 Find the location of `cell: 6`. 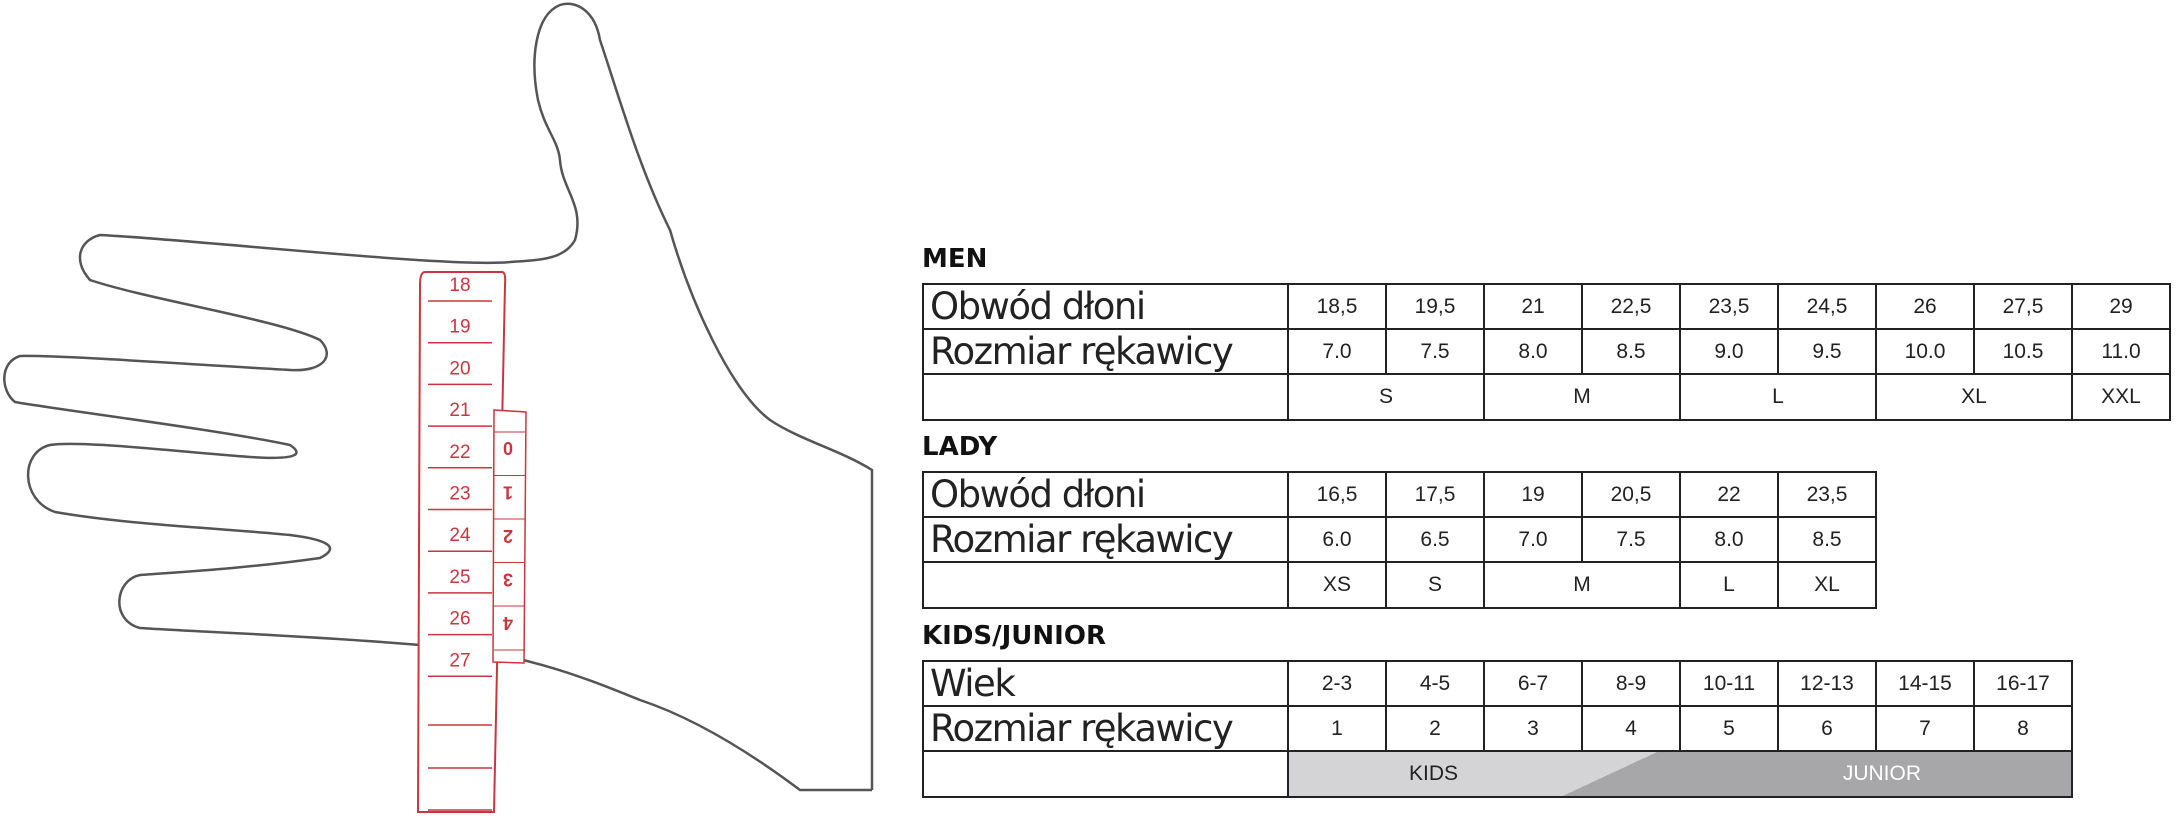

cell: 6 is located at coordinates (1827, 728).